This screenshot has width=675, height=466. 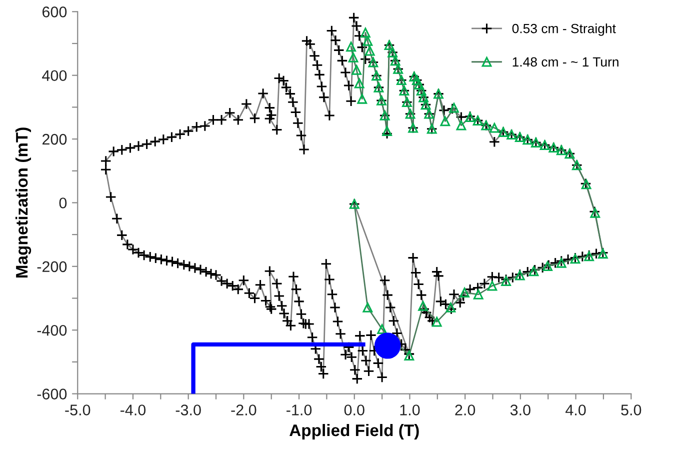 I want to click on legend-label: 0.53 cm - Straight, so click(x=564, y=30).